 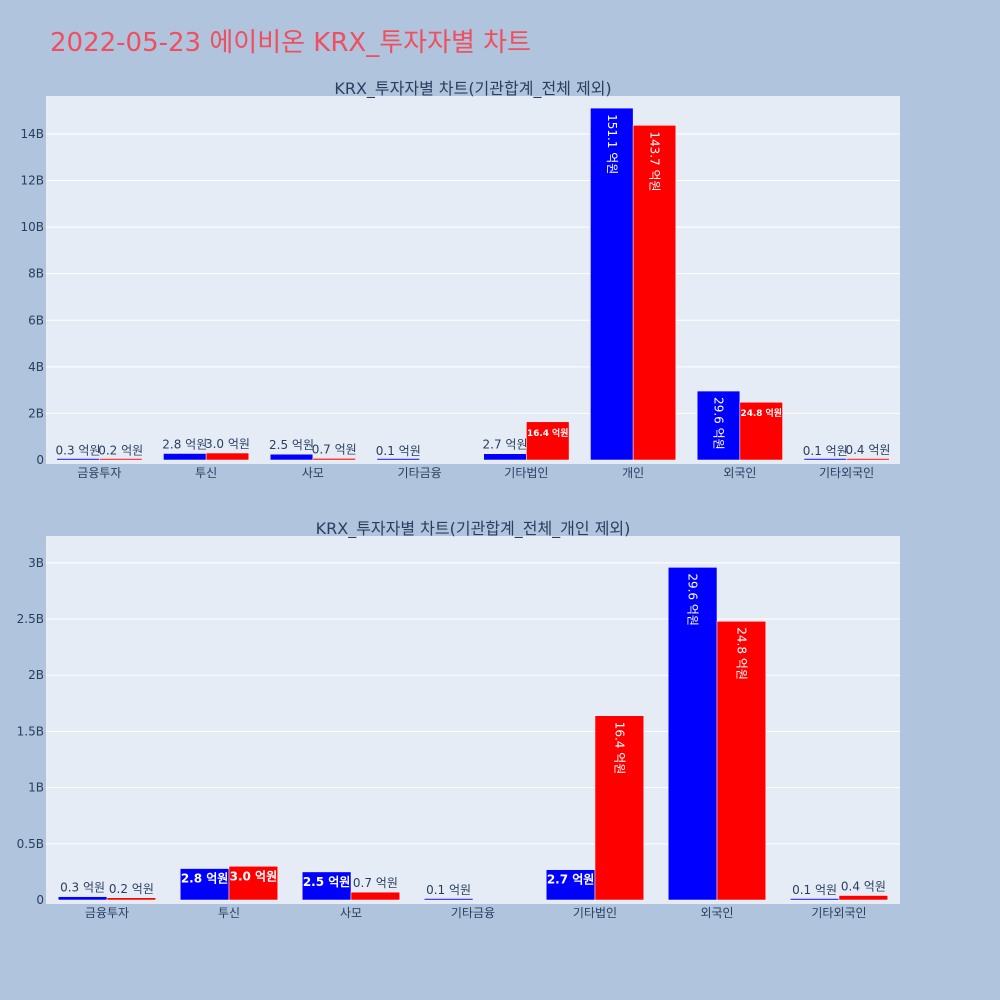 What do you see at coordinates (472, 89) in the screenshot?
I see `chart-title: KRX_투자자별 차트(기관합계_전체 제외)` at bounding box center [472, 89].